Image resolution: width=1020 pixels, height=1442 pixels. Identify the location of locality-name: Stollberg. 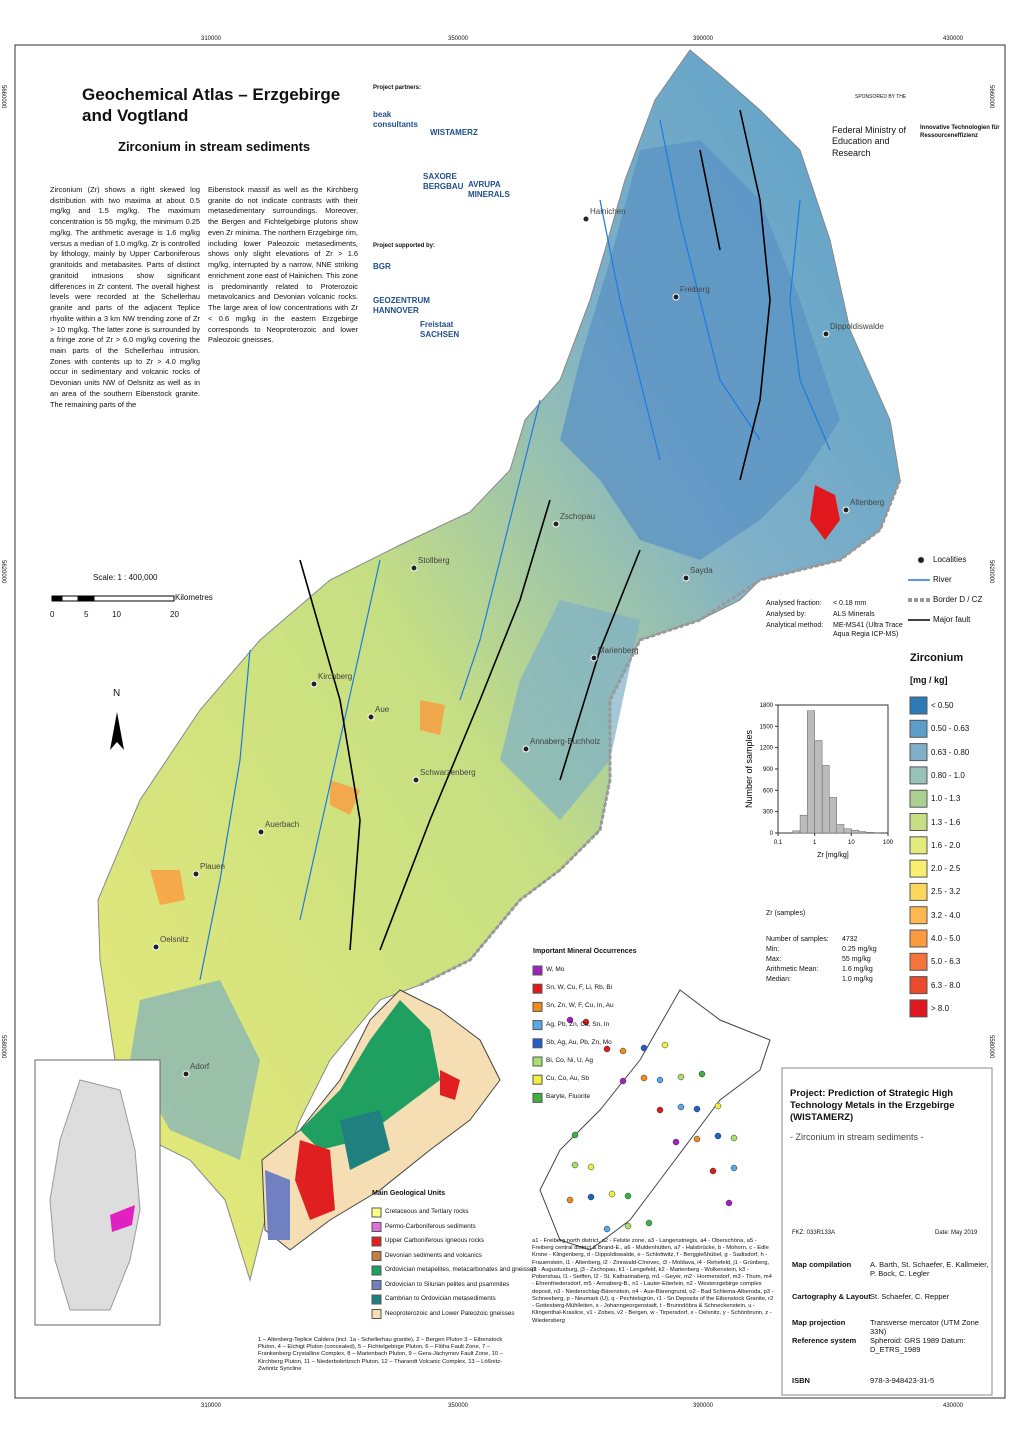
(434, 560).